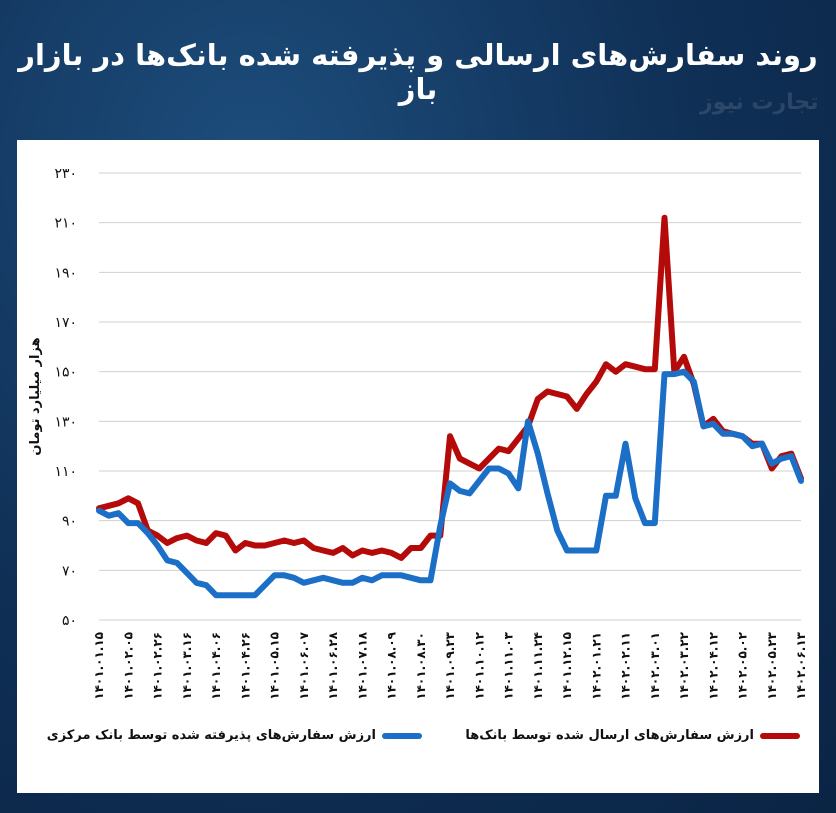 The width and height of the screenshot is (836, 813). I want to click on y-tick-label: ۱۷۰, so click(65, 323).